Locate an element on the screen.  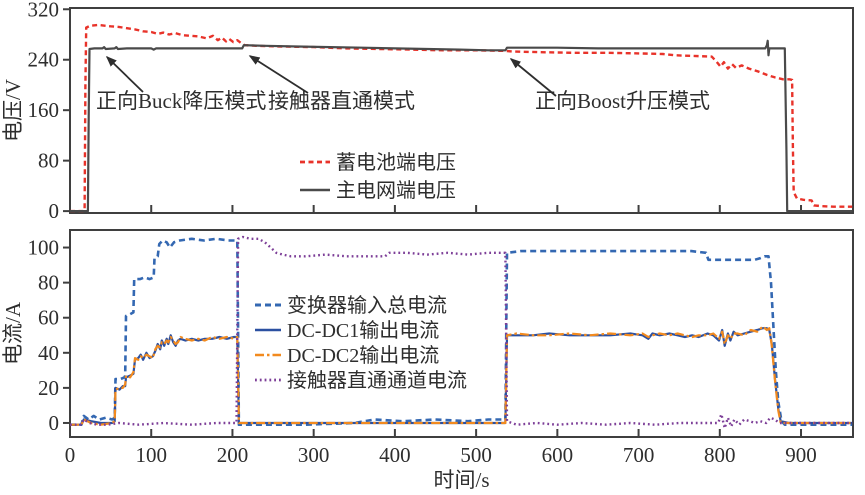
x-tick-label: 0 is located at coordinates (70, 455).